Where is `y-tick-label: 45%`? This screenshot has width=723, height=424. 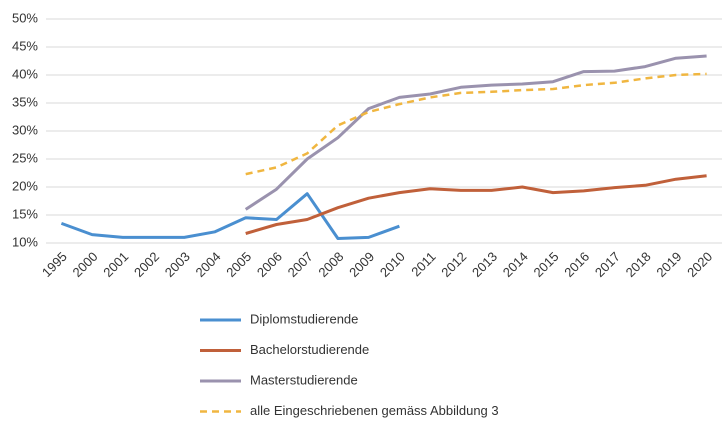
y-tick-label: 45% is located at coordinates (25, 45).